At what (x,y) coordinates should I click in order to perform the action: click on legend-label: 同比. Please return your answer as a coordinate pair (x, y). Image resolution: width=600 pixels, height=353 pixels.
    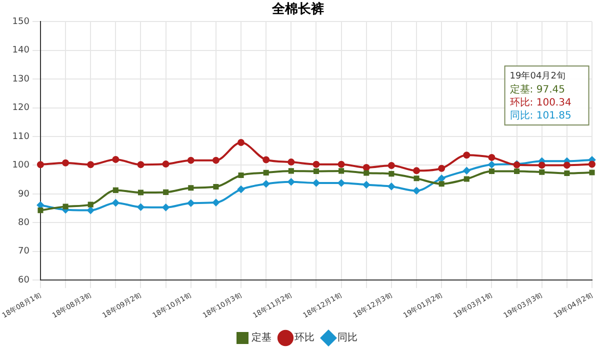
    Looking at the image, I should click on (348, 338).